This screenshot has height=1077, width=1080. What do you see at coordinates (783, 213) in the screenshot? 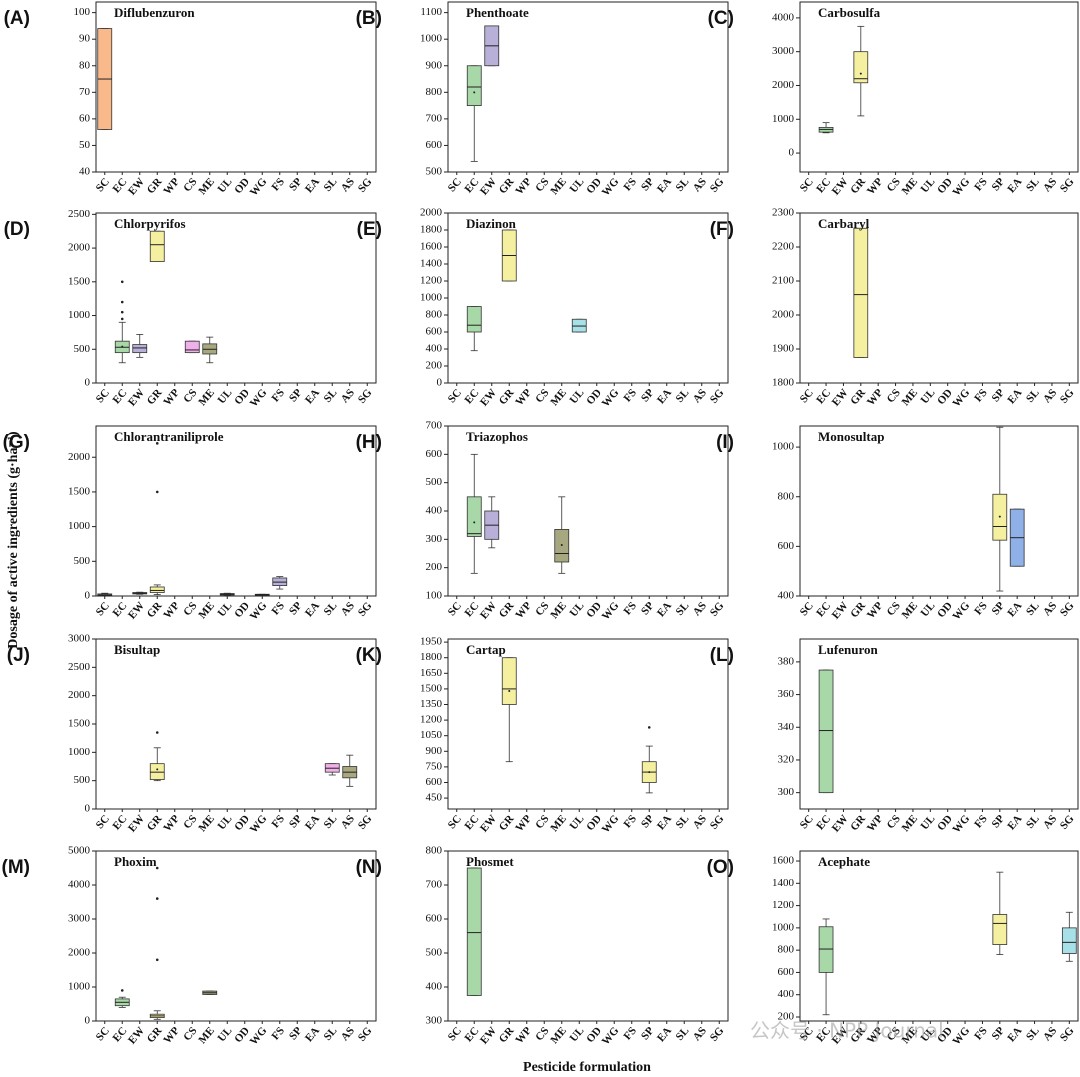
I see `y-tick-label: 2300` at bounding box center [783, 213].